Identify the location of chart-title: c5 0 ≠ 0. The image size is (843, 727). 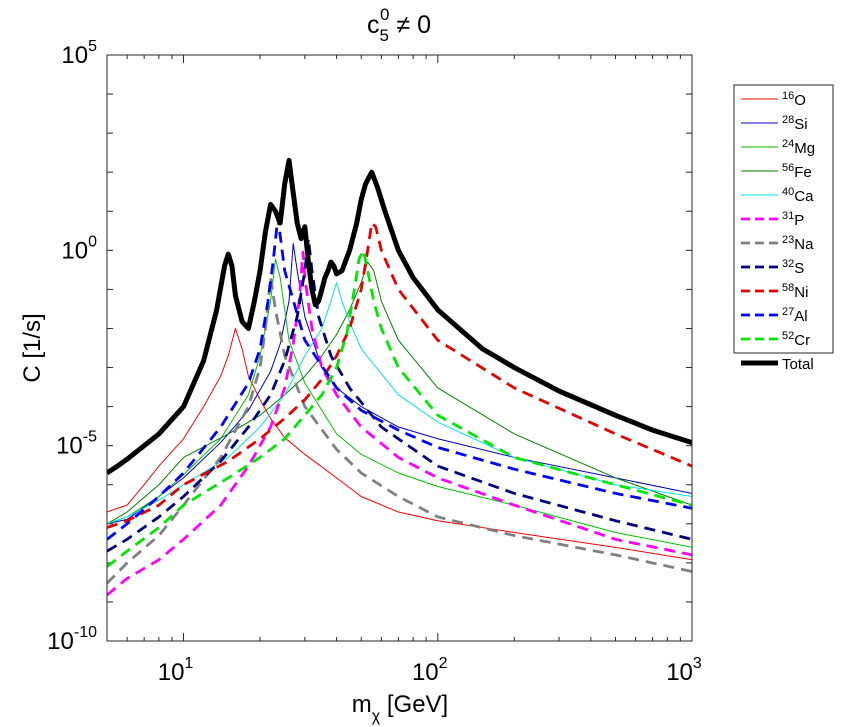
(399, 25).